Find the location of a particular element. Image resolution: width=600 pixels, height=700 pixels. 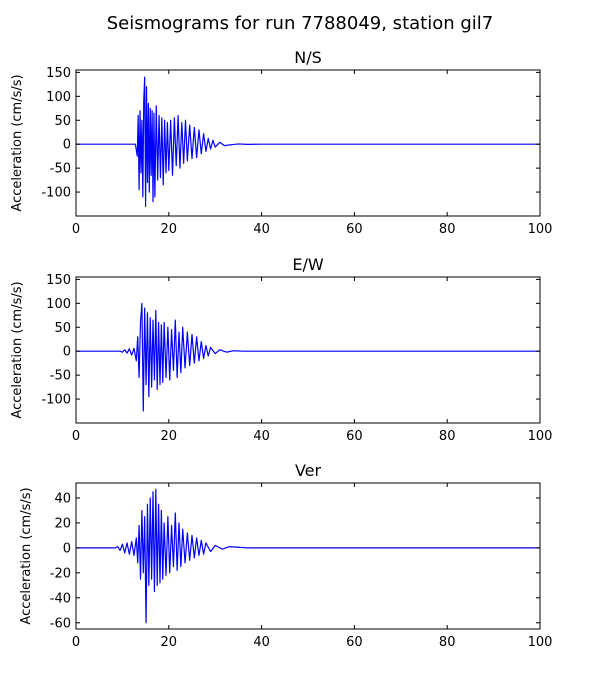

y-tick-label: 40 is located at coordinates (62, 498).